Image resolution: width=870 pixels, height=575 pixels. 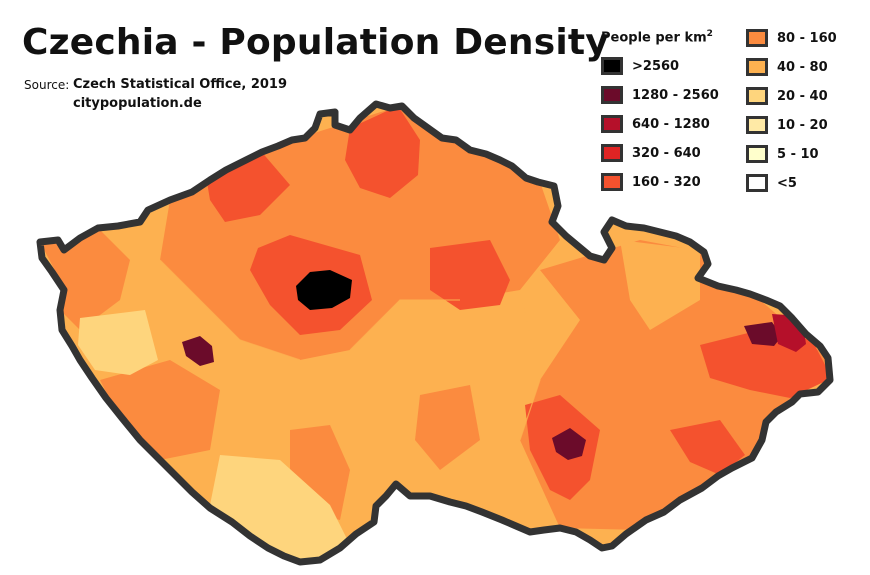 I want to click on region-liberec, so click(x=382, y=152).